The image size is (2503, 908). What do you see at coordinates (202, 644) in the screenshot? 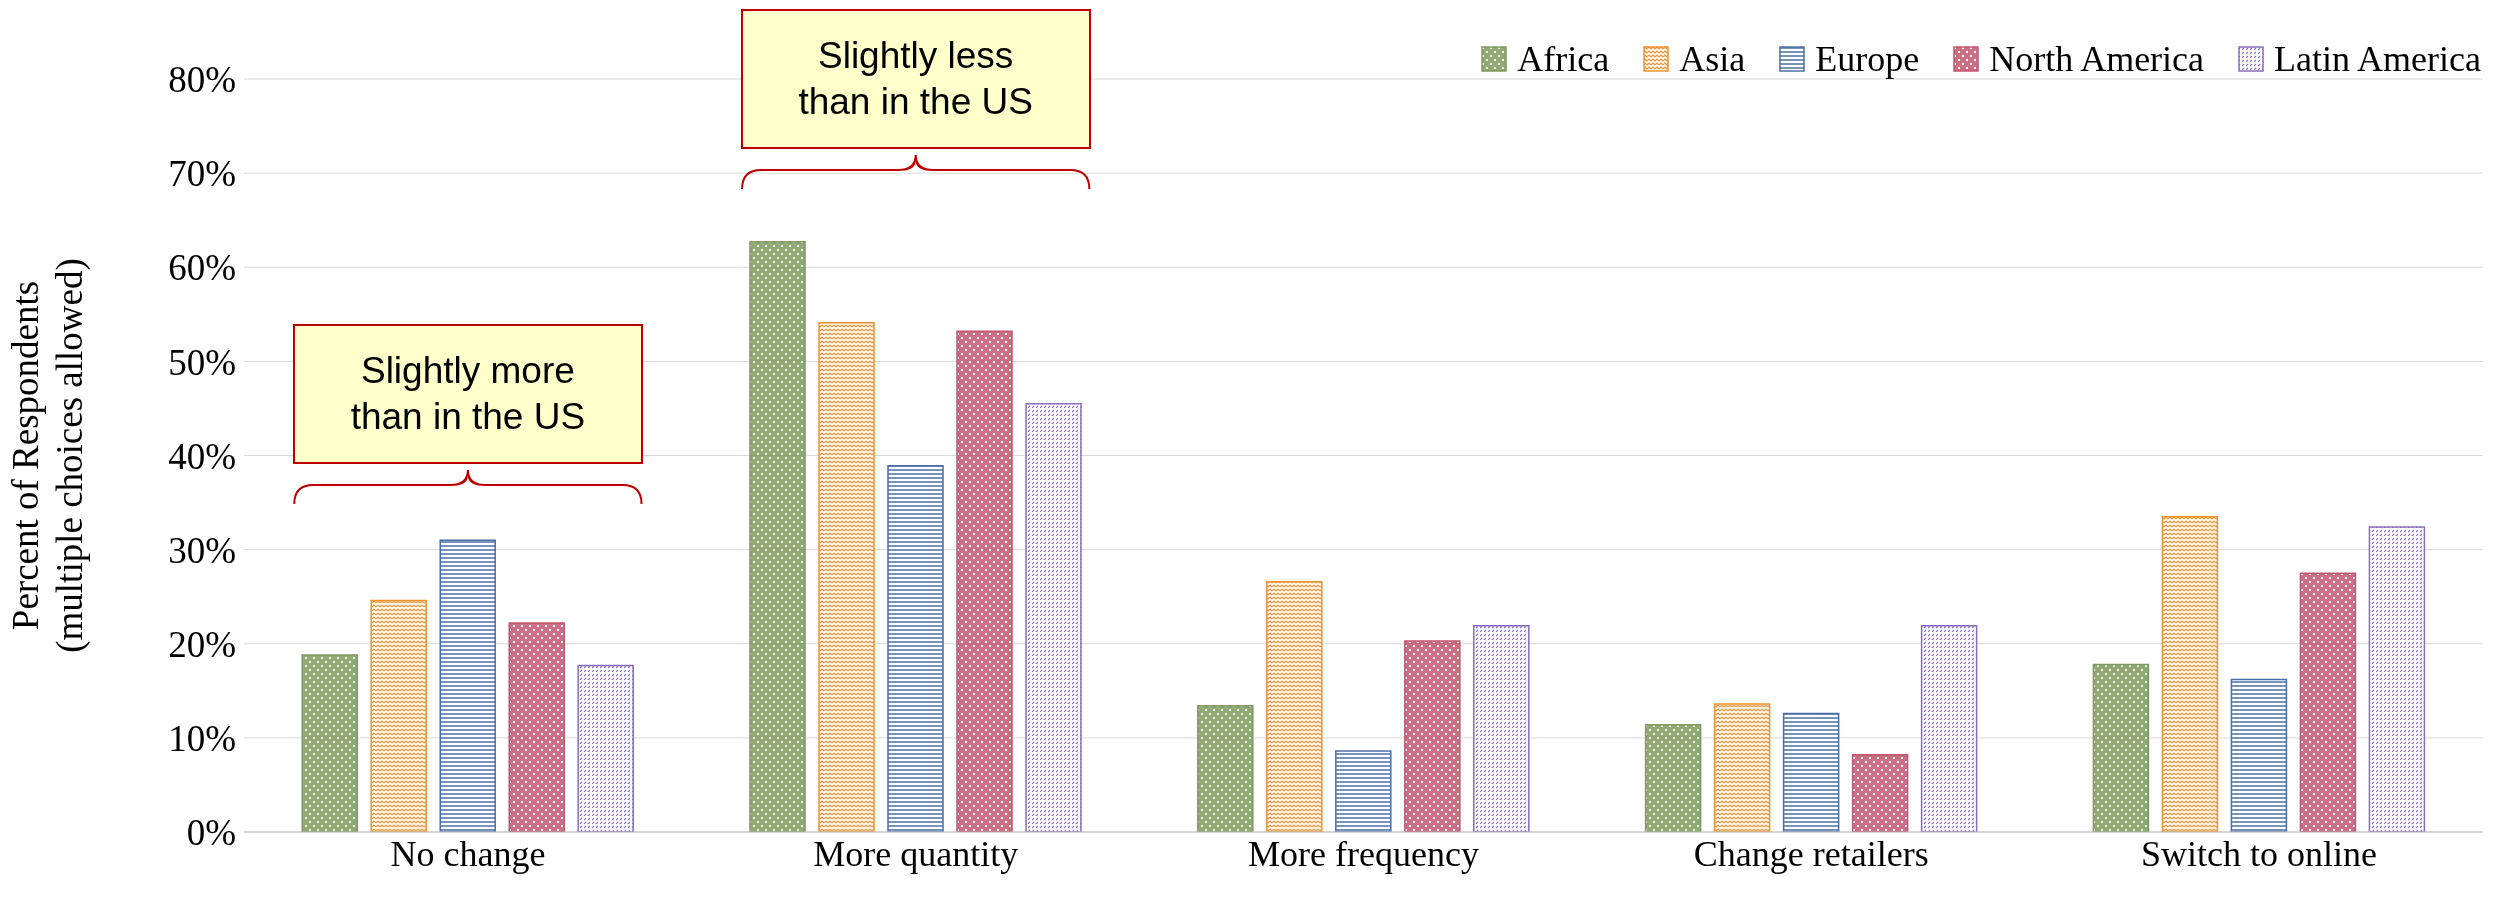
I see `y-tick-label: 20%` at bounding box center [202, 644].